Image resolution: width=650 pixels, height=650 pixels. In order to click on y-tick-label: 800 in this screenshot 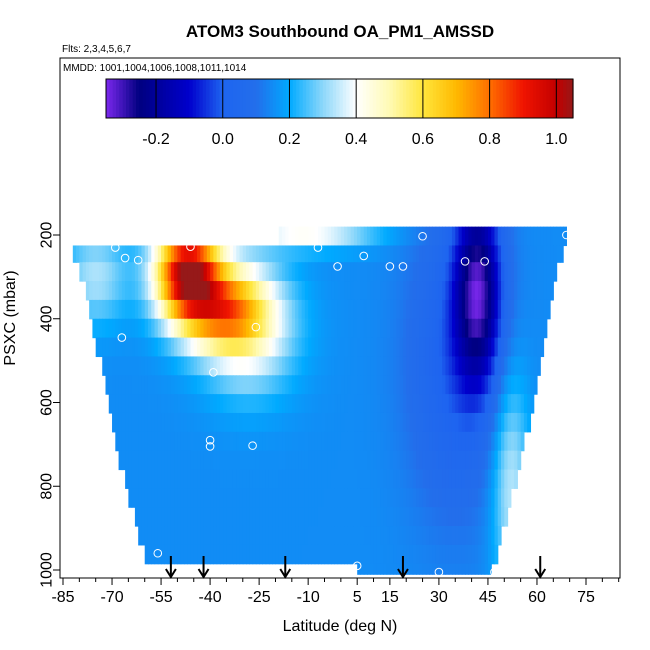, I will do `click(47, 486)`.